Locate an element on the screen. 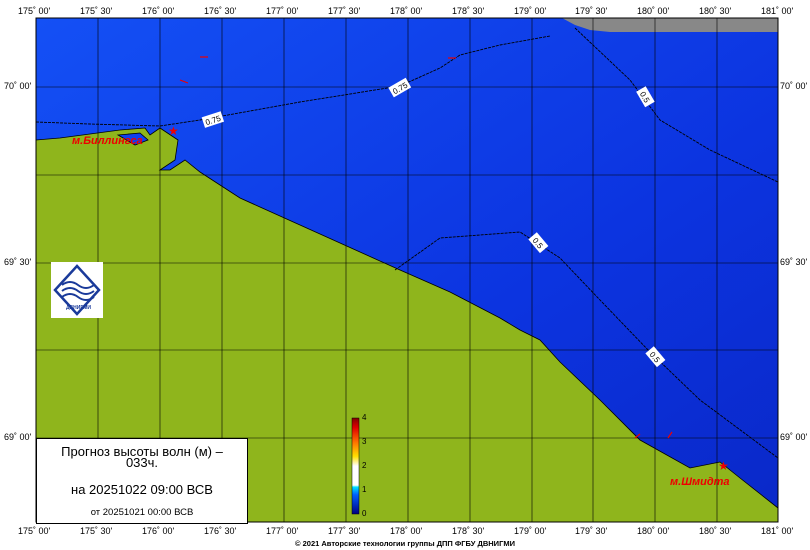 The width and height of the screenshot is (810, 550). colorbar-tick: 4 is located at coordinates (364, 417).